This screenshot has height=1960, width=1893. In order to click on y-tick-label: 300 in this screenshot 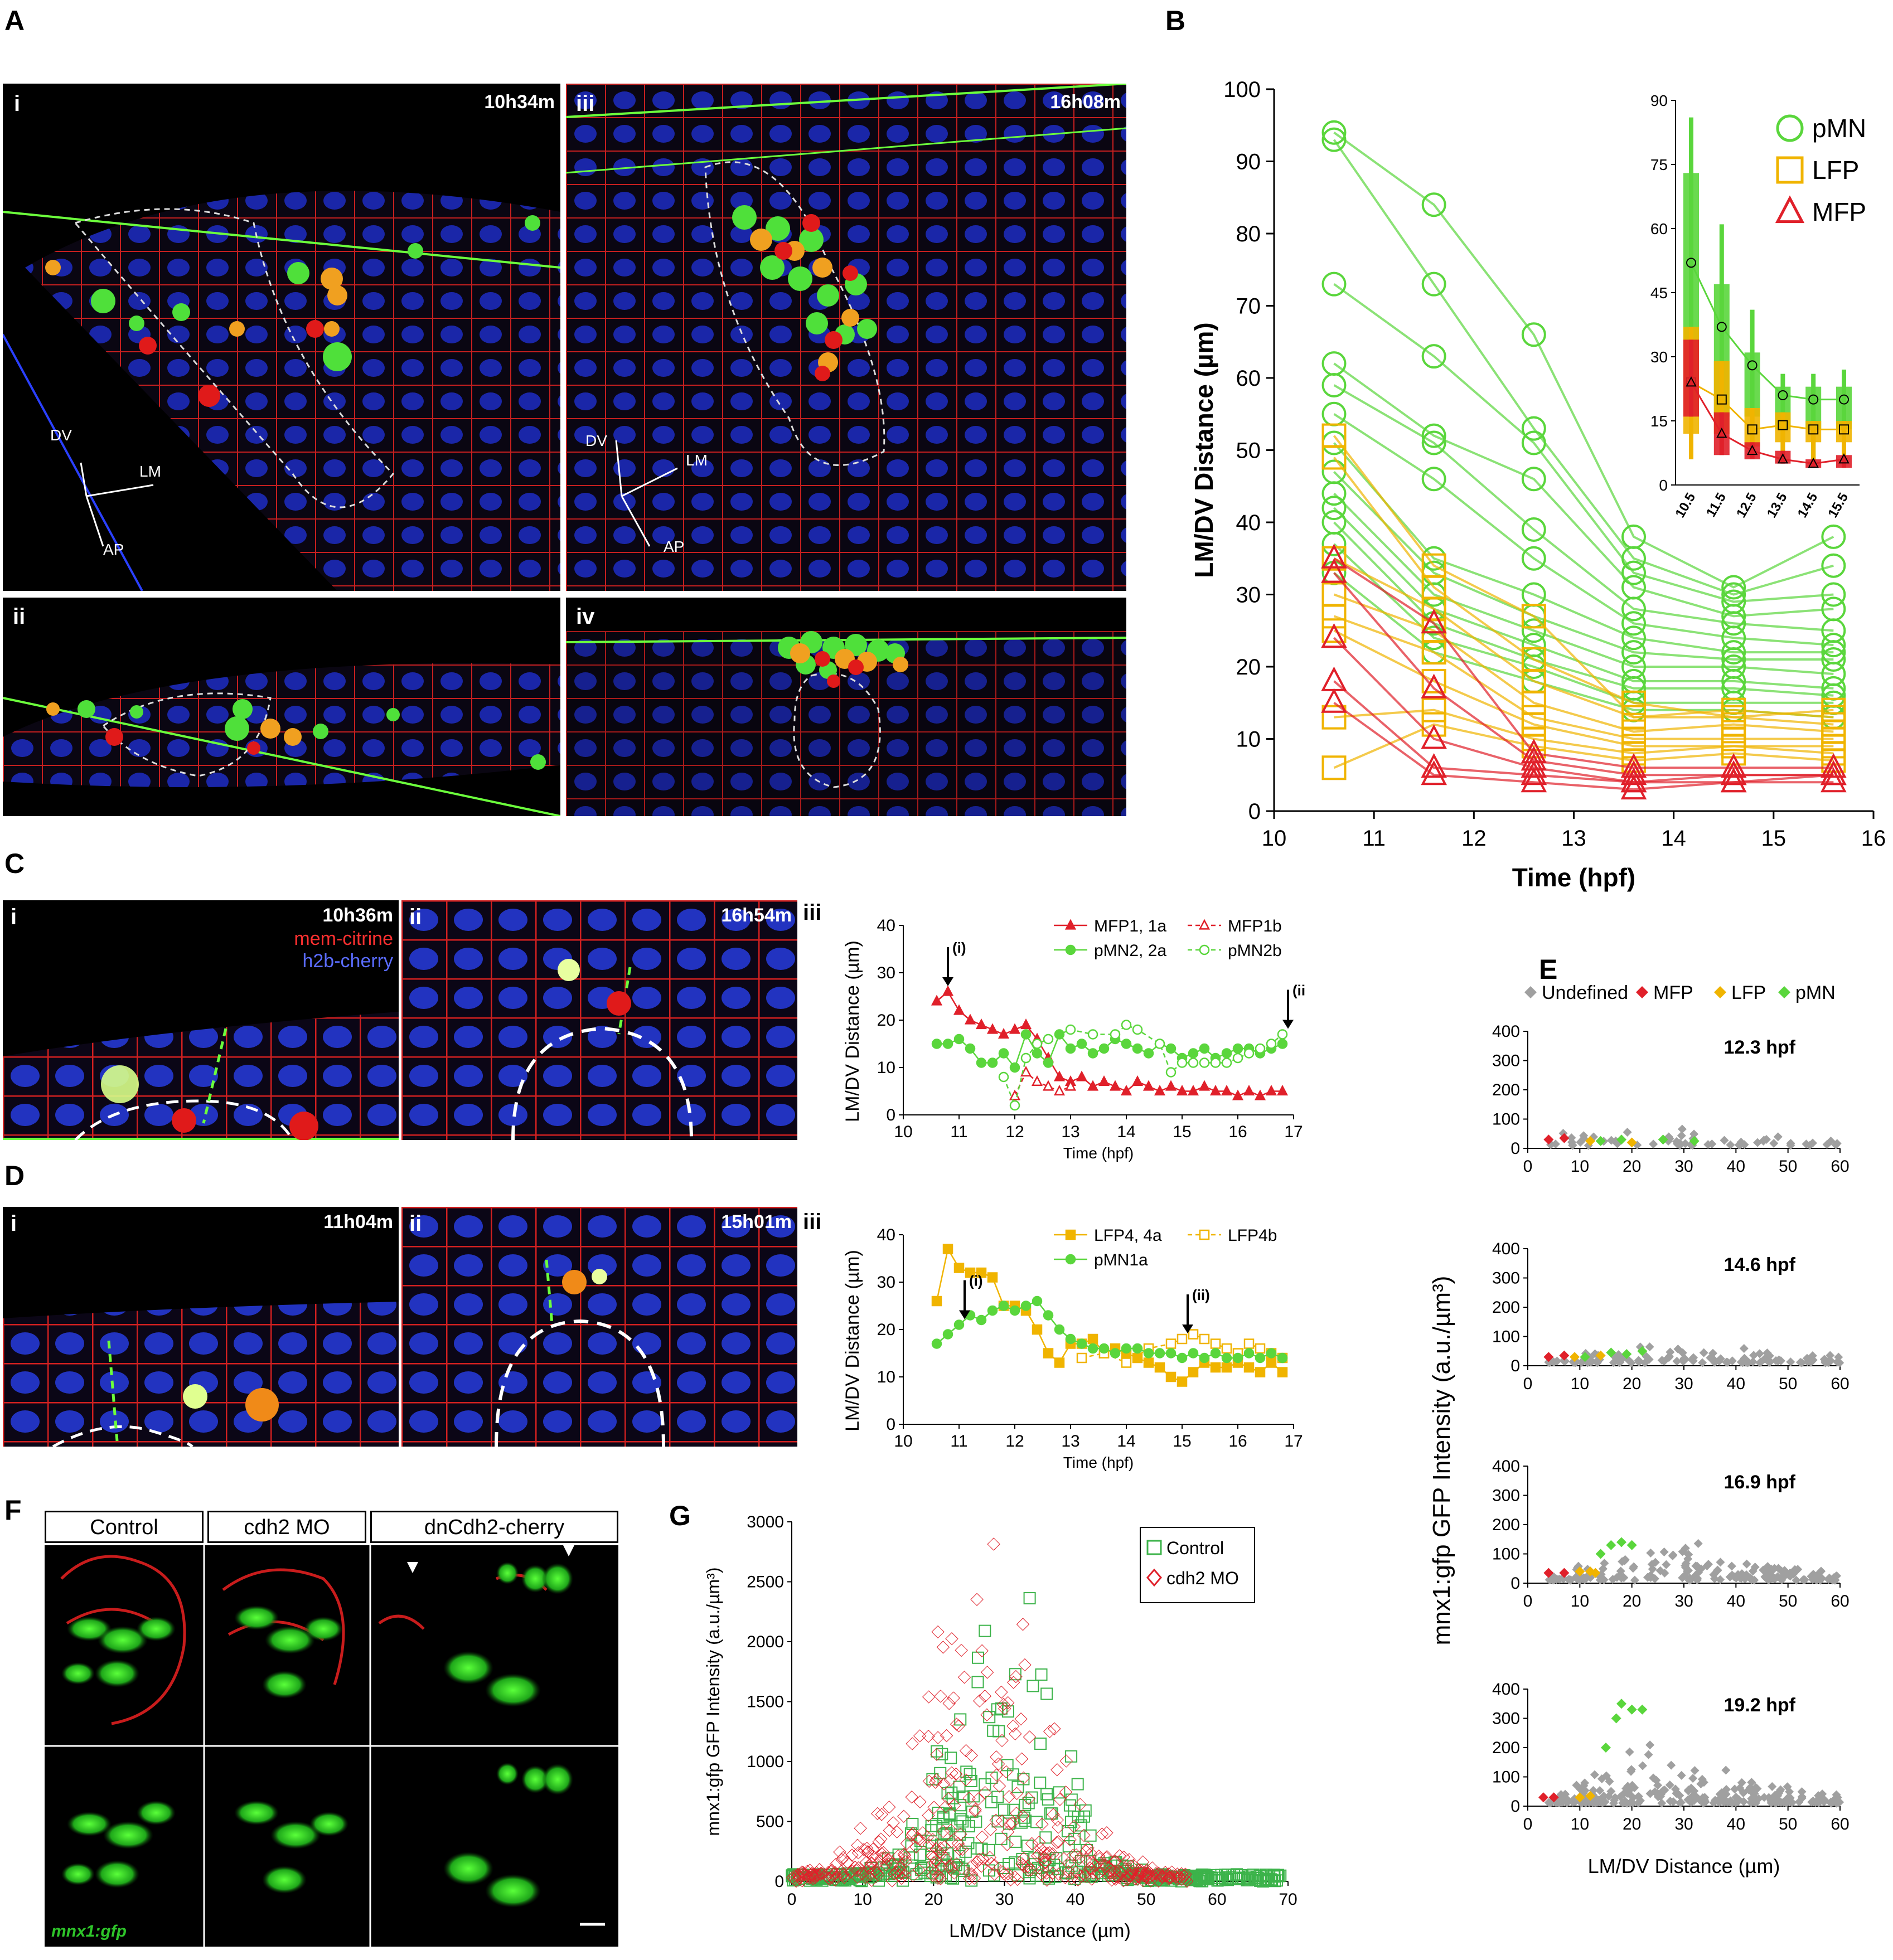, I will do `click(1506, 1496)`.